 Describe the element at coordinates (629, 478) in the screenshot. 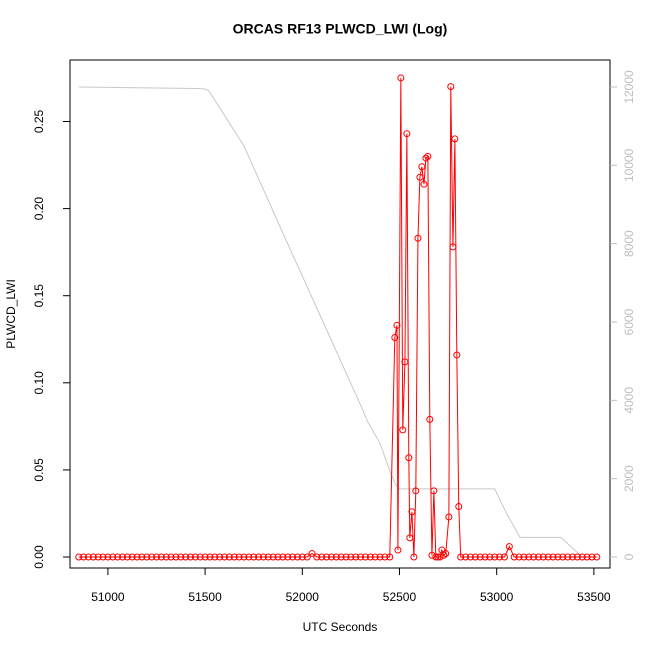

I see `y2-tick-label: 2000` at that location.